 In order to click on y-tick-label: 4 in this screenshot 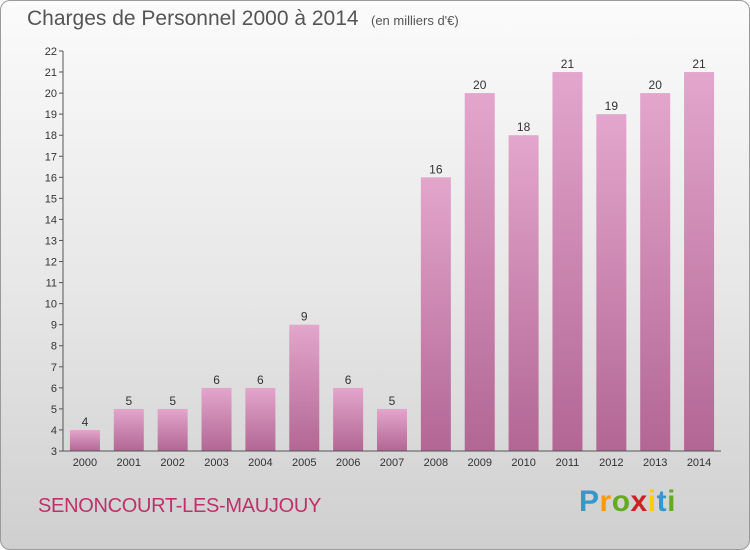, I will do `click(54, 431)`.